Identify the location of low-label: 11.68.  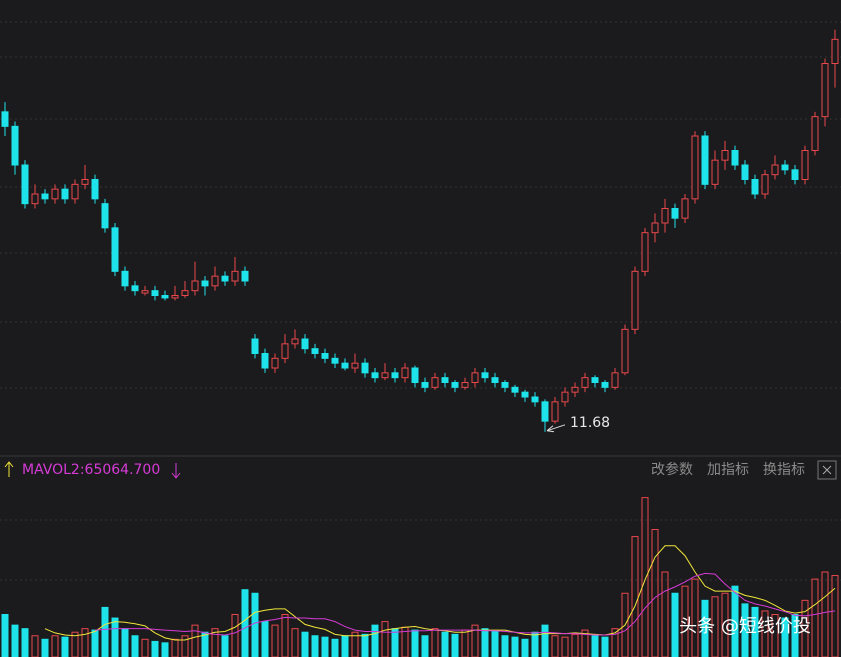
(590, 423).